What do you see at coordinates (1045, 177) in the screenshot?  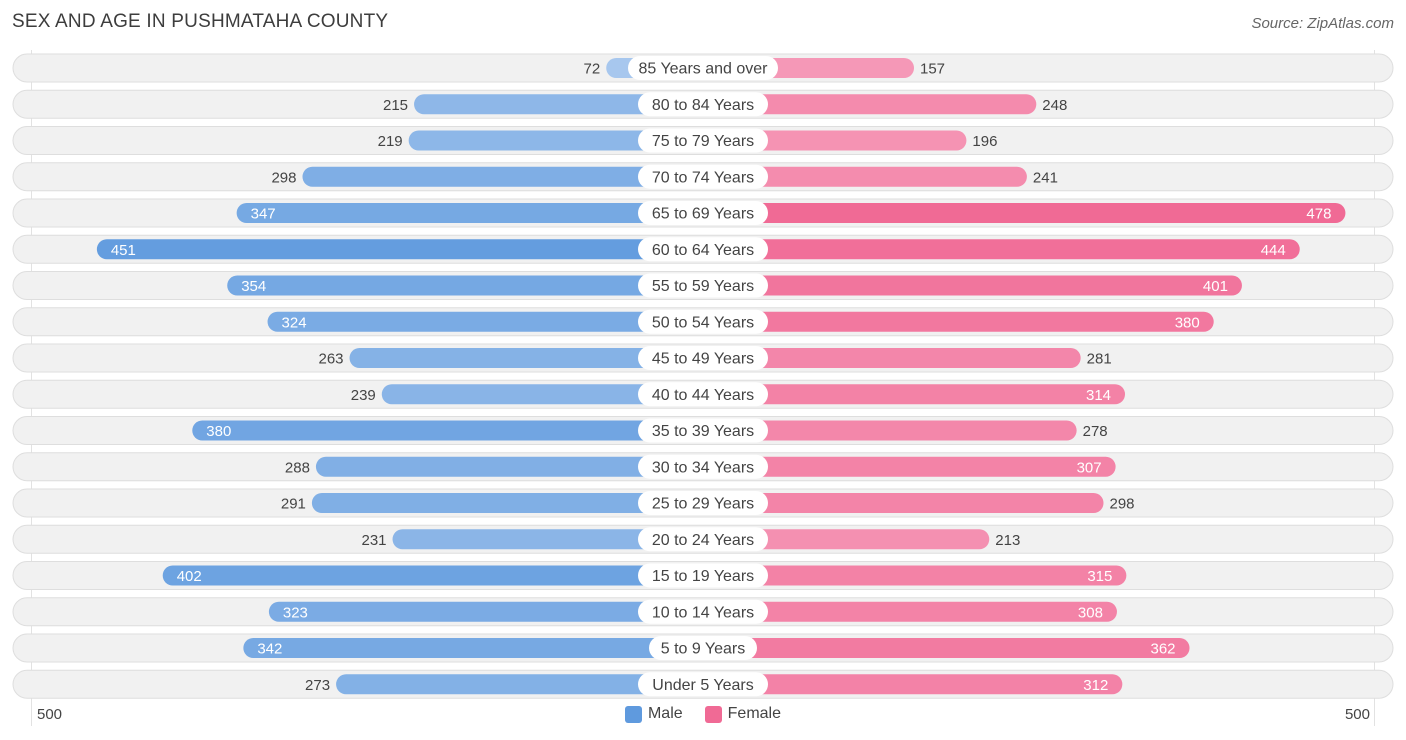 I see `data-label-female: 241` at bounding box center [1045, 177].